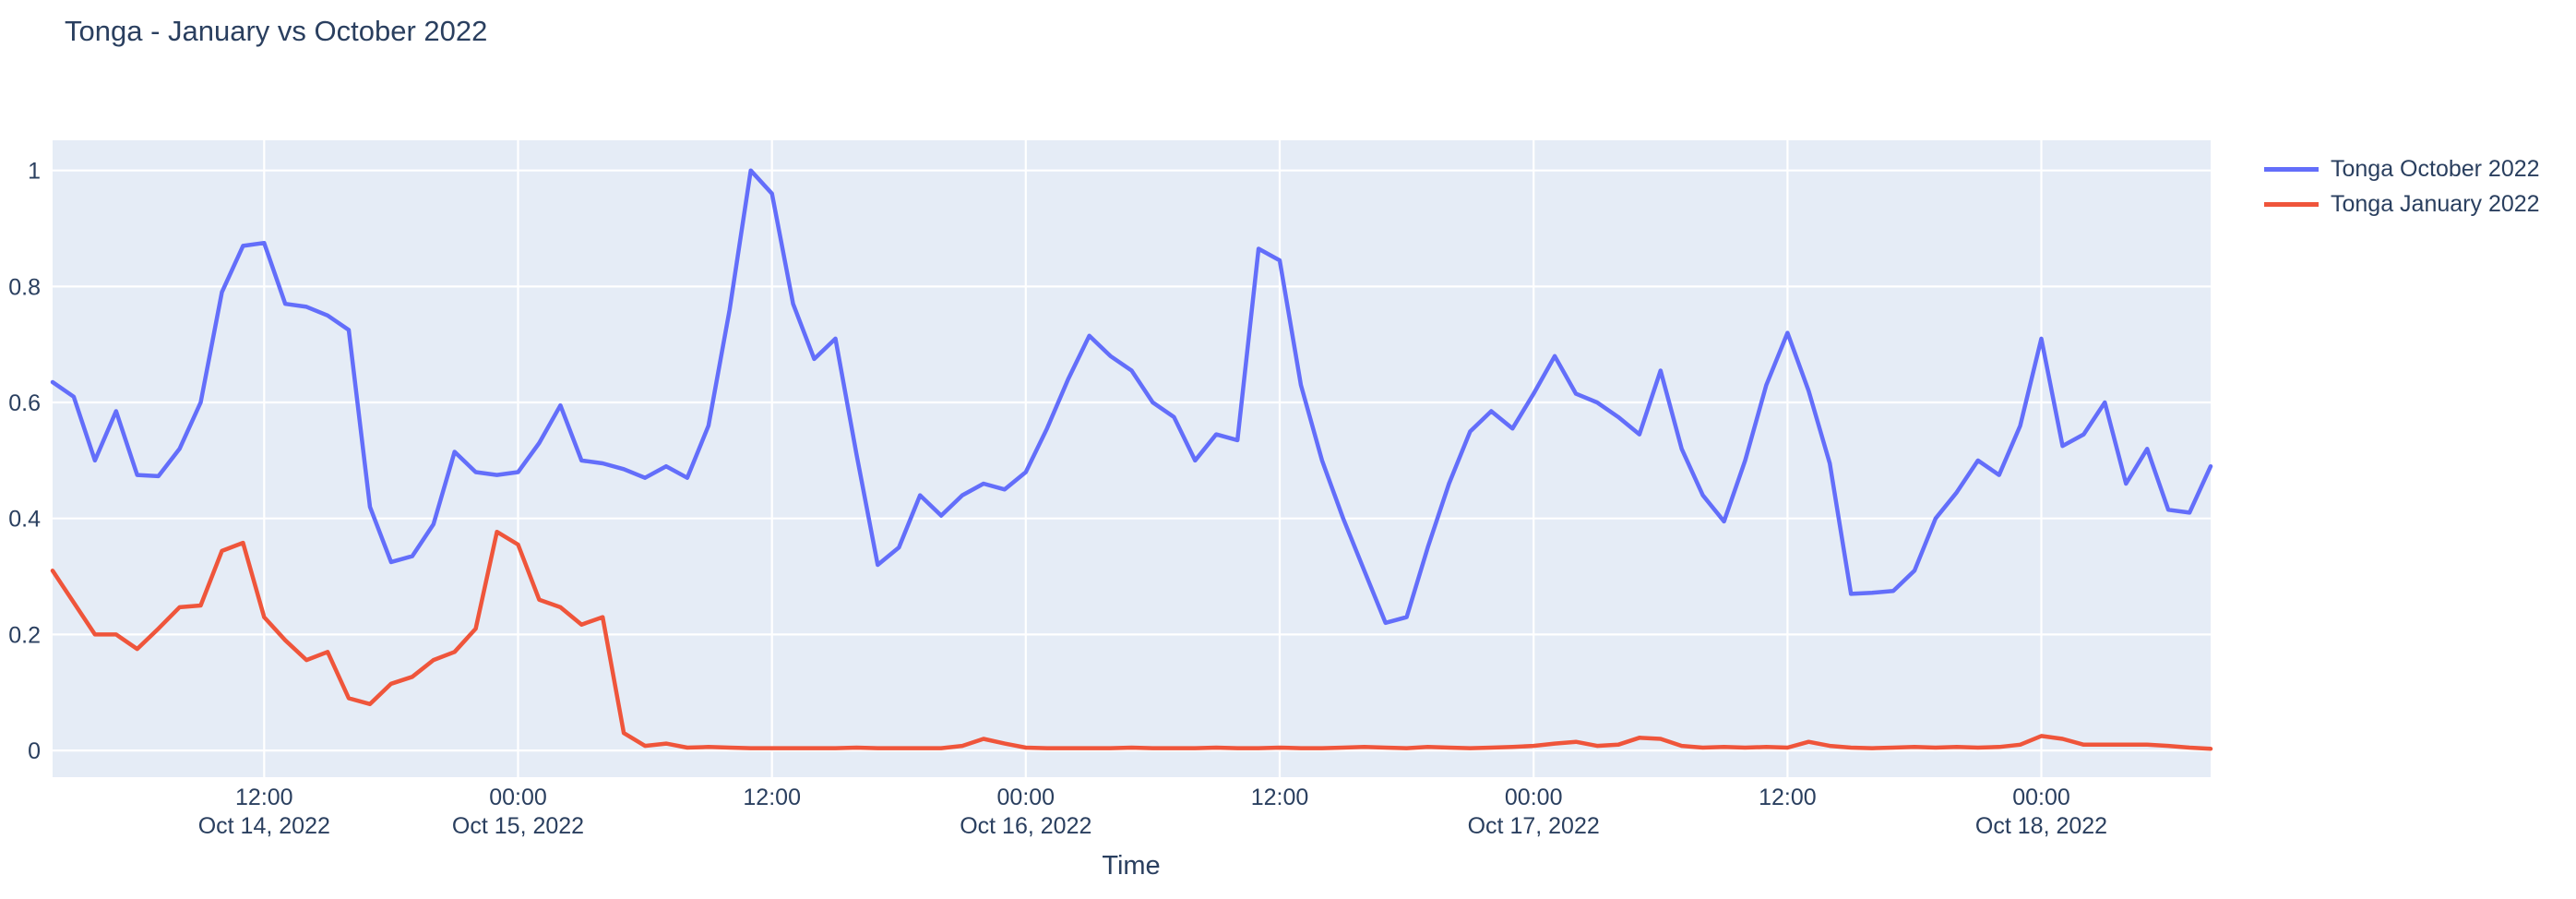 The width and height of the screenshot is (2576, 899). What do you see at coordinates (1025, 826) in the screenshot?
I see `x-tick-date-label: Oct 16, 2022` at bounding box center [1025, 826].